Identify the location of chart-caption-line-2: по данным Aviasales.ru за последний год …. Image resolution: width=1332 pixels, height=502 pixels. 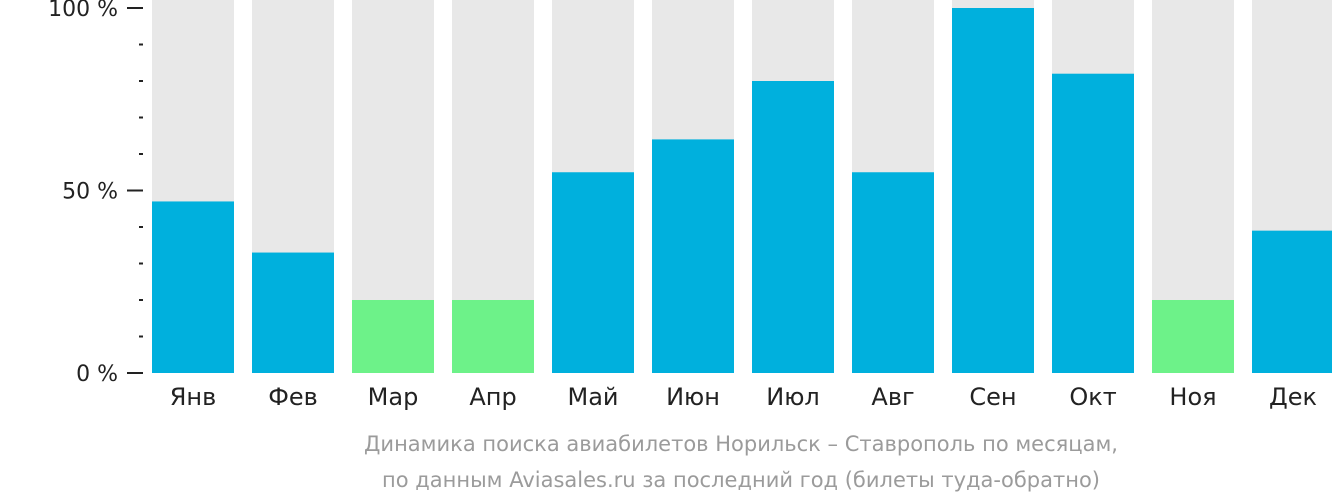
(741, 480).